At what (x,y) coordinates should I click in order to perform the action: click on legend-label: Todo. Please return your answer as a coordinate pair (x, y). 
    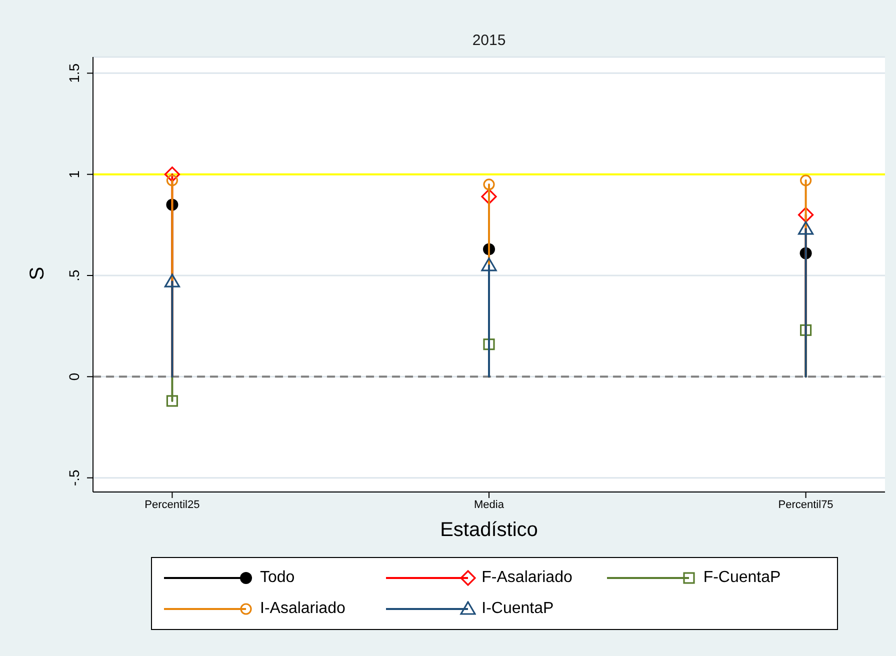
    Looking at the image, I should click on (277, 577).